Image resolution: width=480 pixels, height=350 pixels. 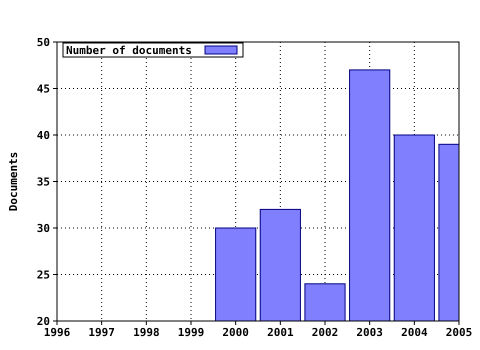 What do you see at coordinates (43, 321) in the screenshot?
I see `y-tick-label: 20` at bounding box center [43, 321].